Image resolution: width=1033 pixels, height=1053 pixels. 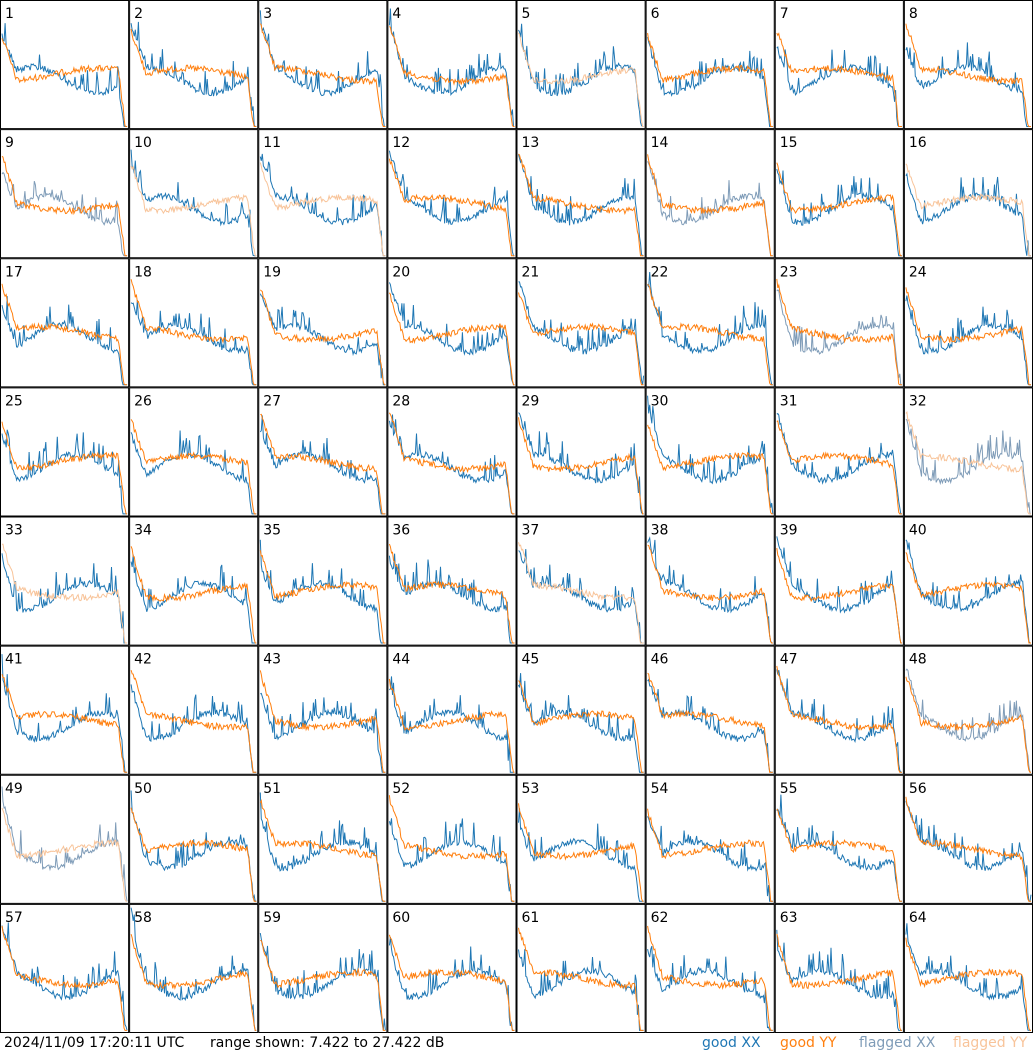 What do you see at coordinates (14, 660) in the screenshot?
I see `panel-label: 41` at bounding box center [14, 660].